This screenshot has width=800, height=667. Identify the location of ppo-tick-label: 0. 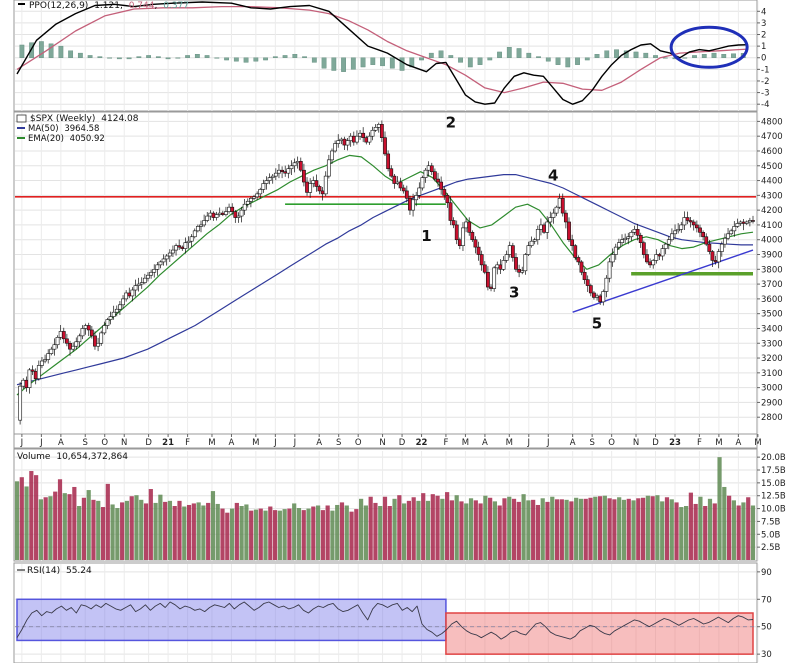
(763, 59).